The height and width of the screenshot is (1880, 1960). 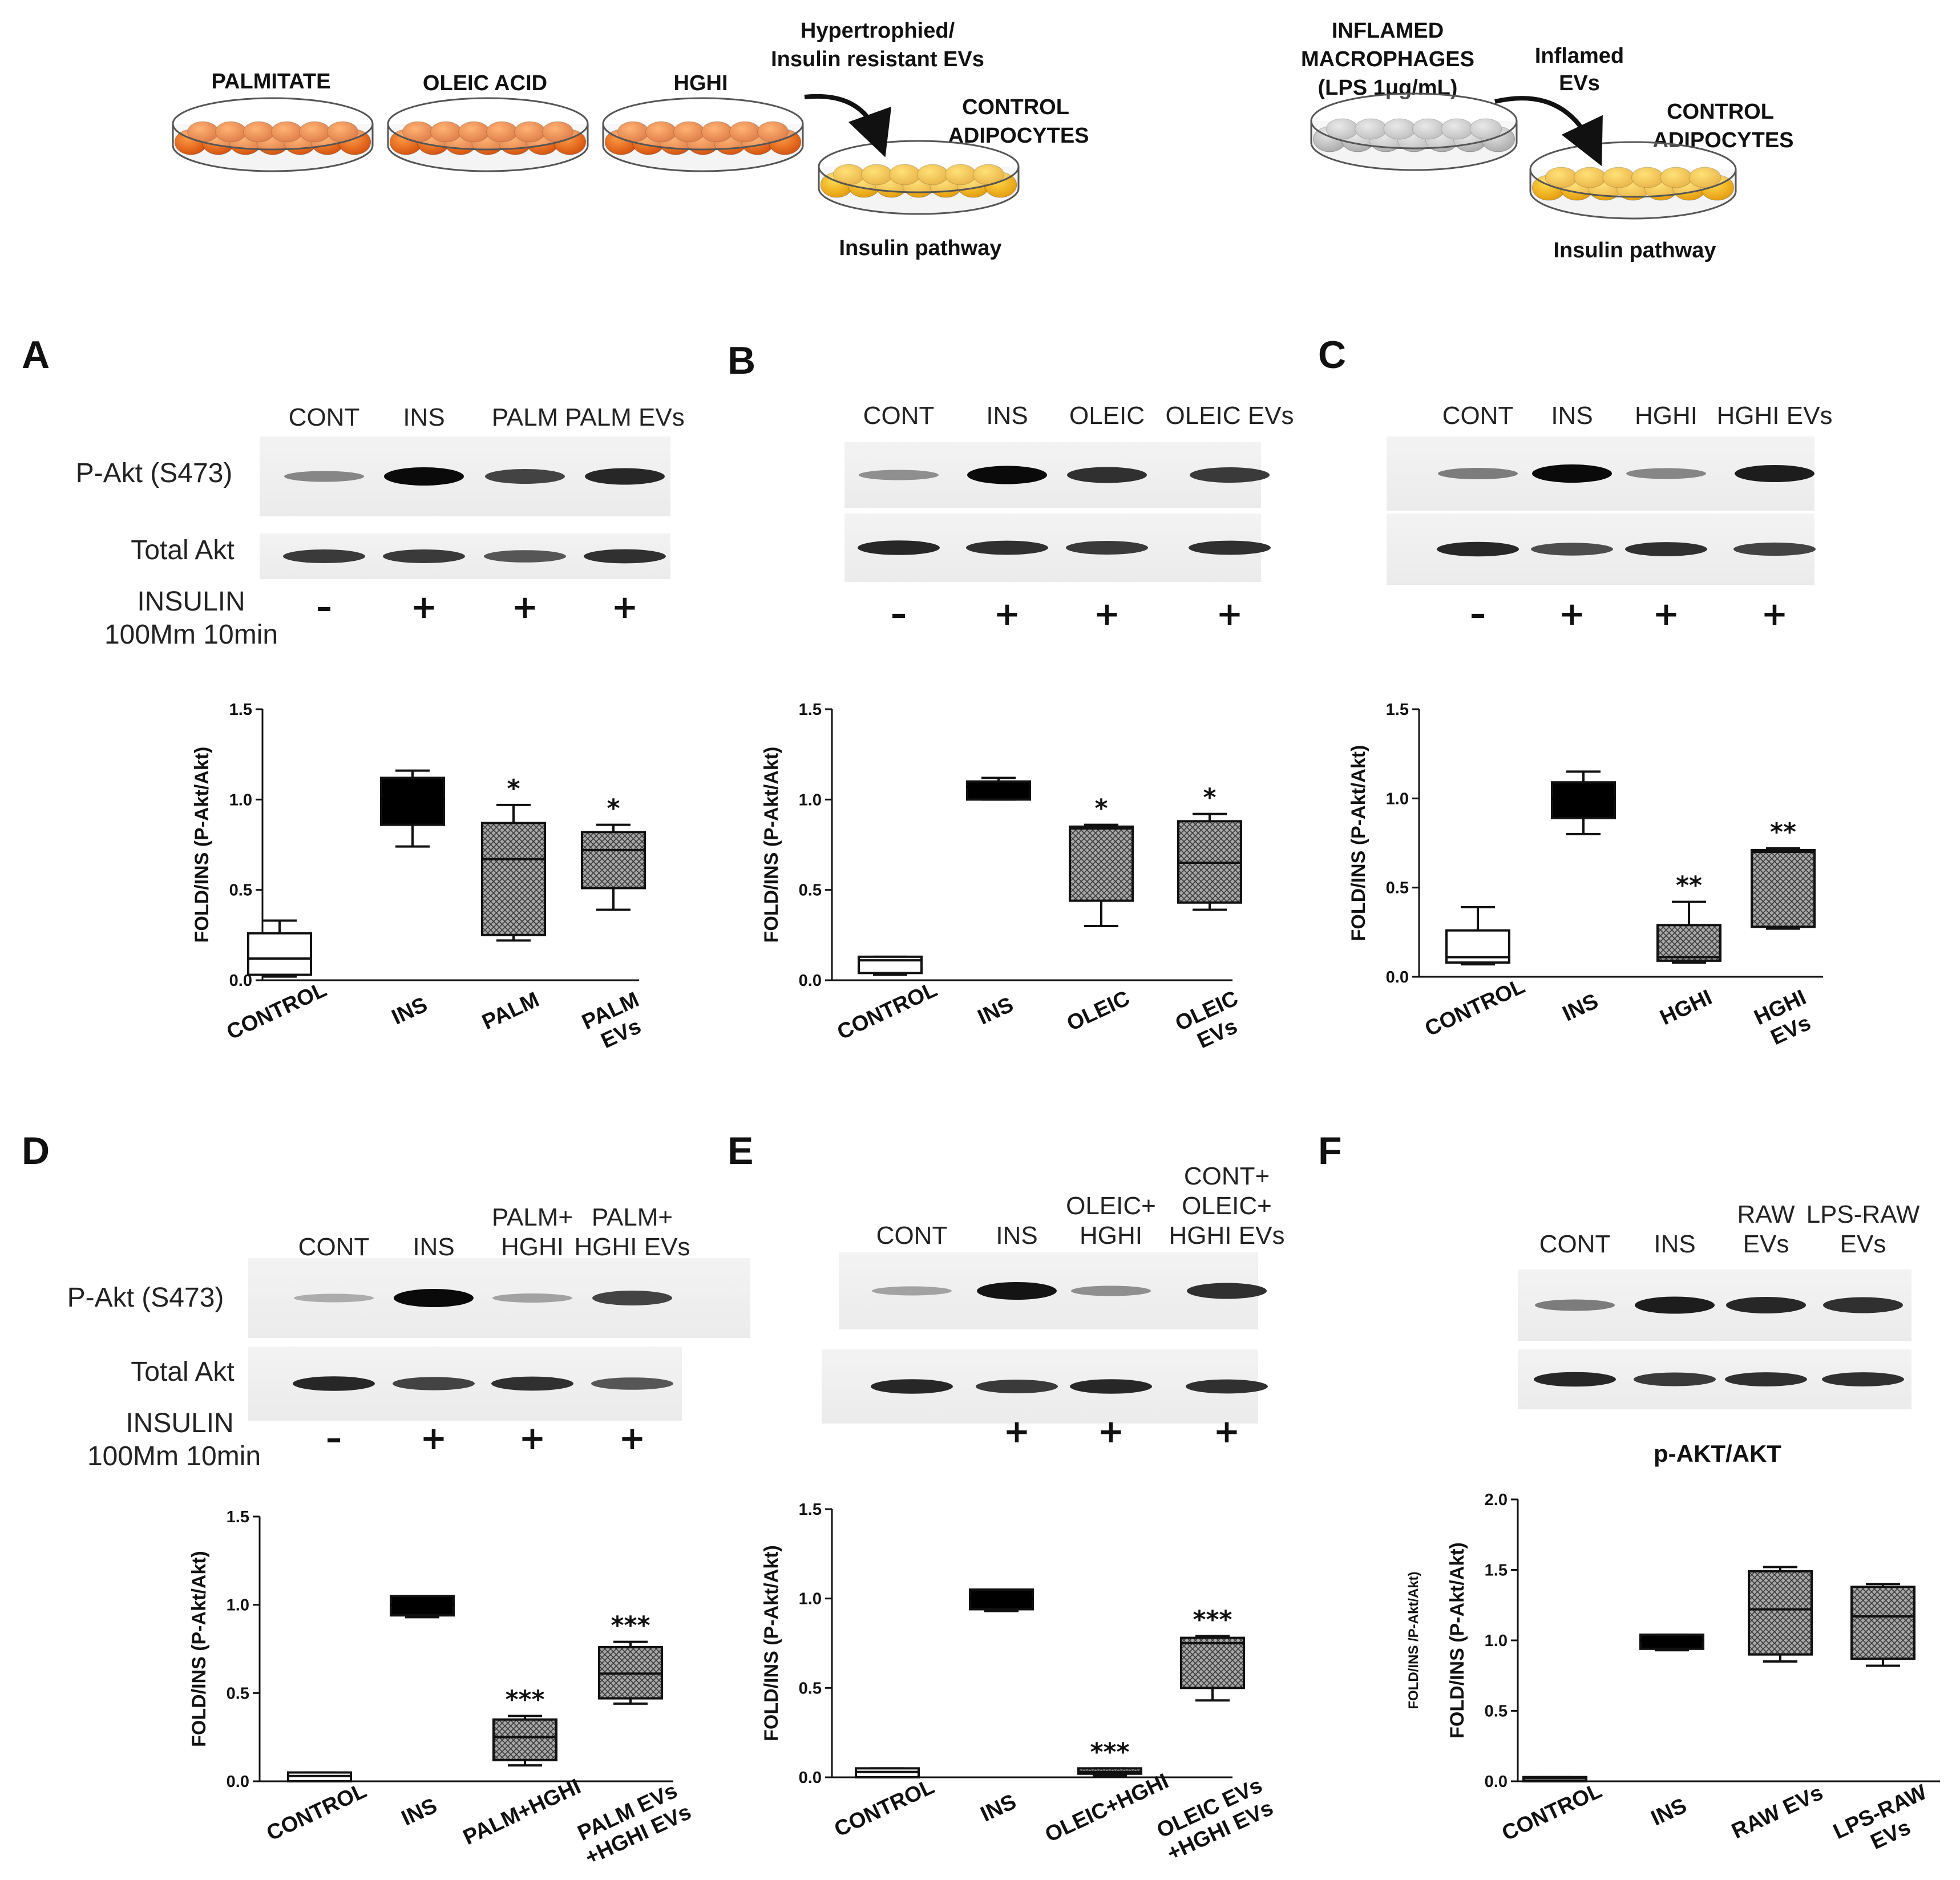 What do you see at coordinates (1783, 833) in the screenshot?
I see `significance-marker: **` at bounding box center [1783, 833].